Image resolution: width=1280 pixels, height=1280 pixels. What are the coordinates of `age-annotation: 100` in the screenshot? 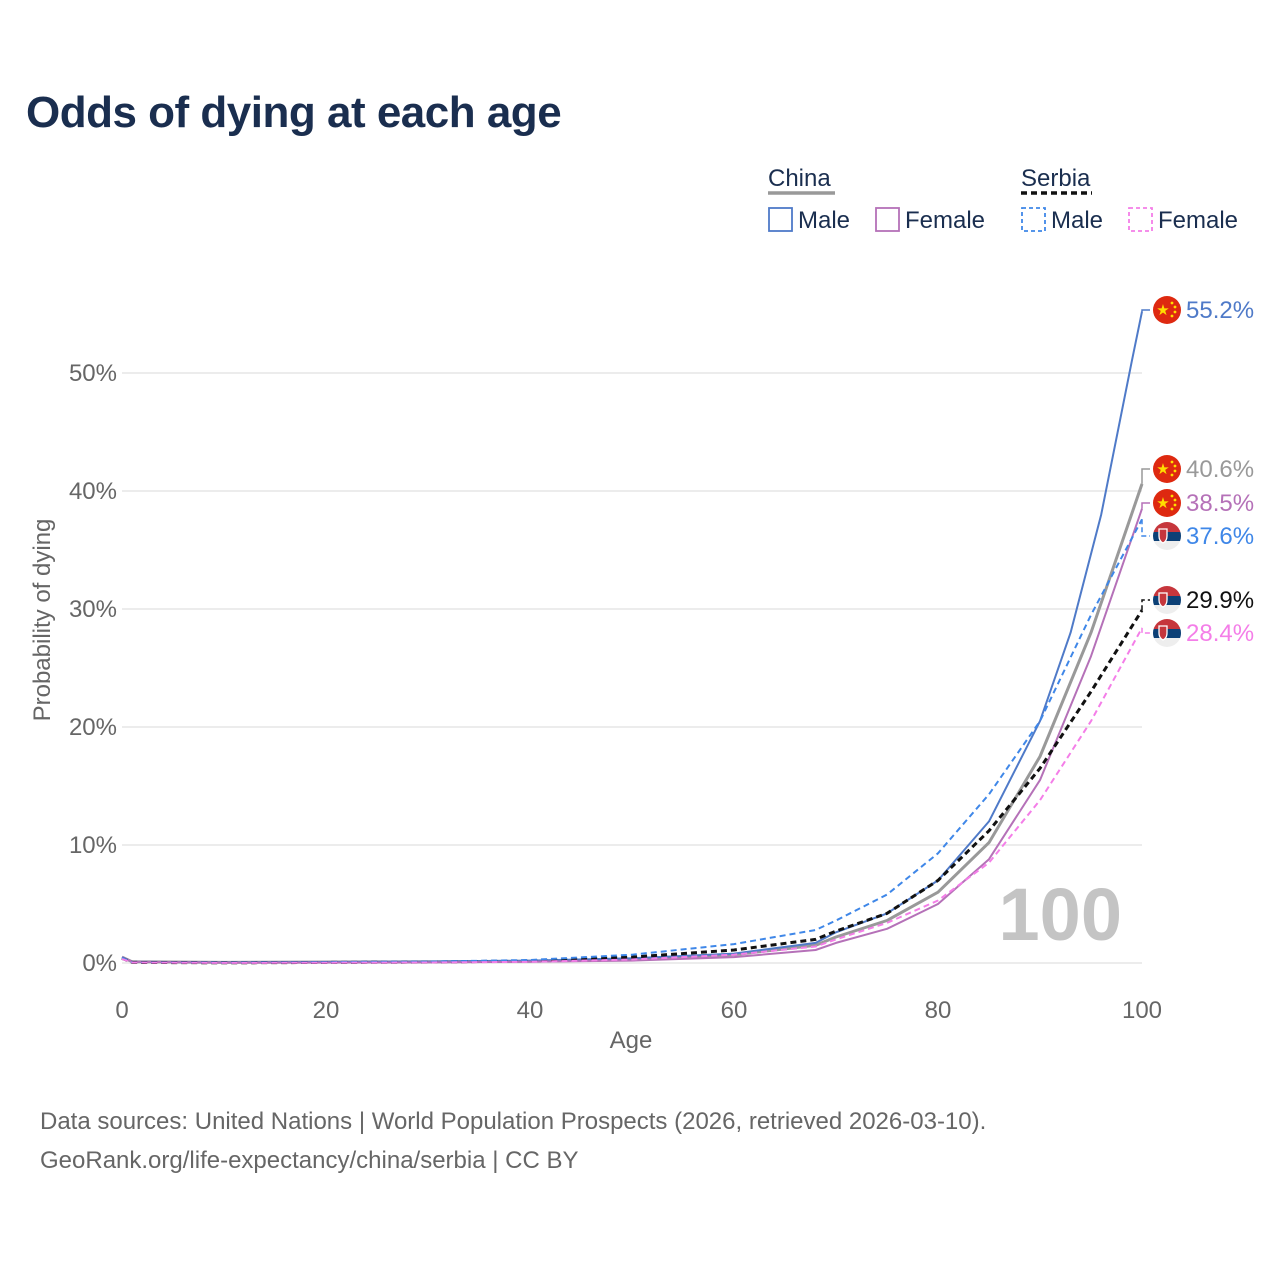 It's located at (1060, 914).